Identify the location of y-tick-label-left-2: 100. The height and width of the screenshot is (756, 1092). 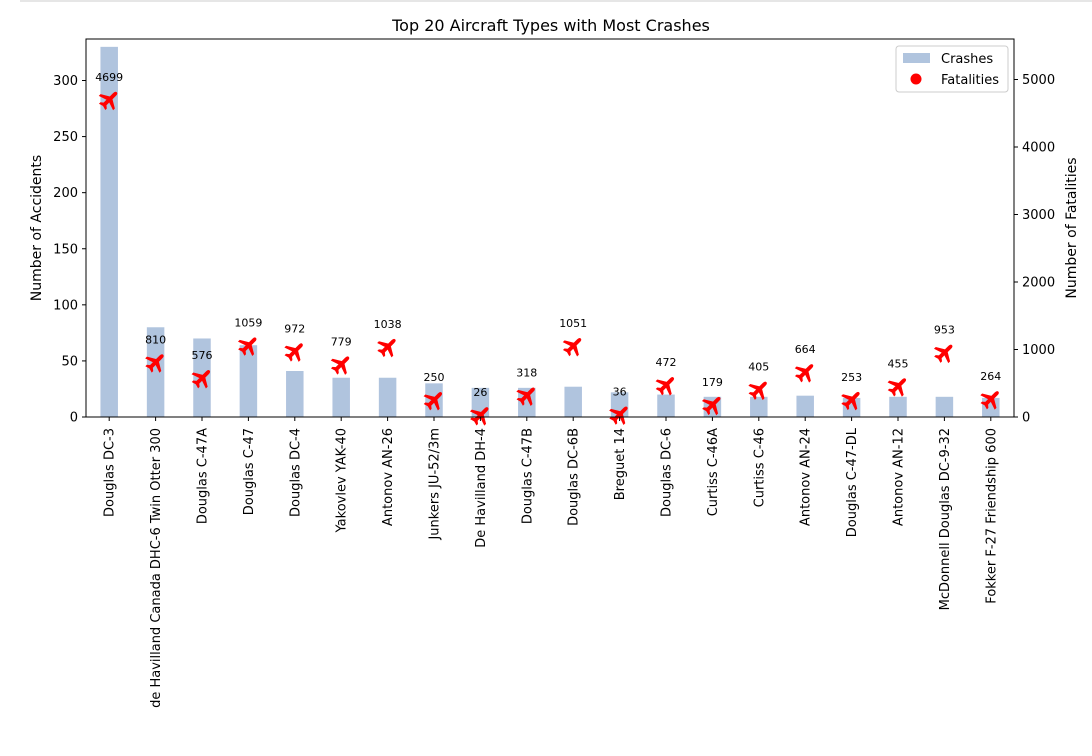
(65, 305).